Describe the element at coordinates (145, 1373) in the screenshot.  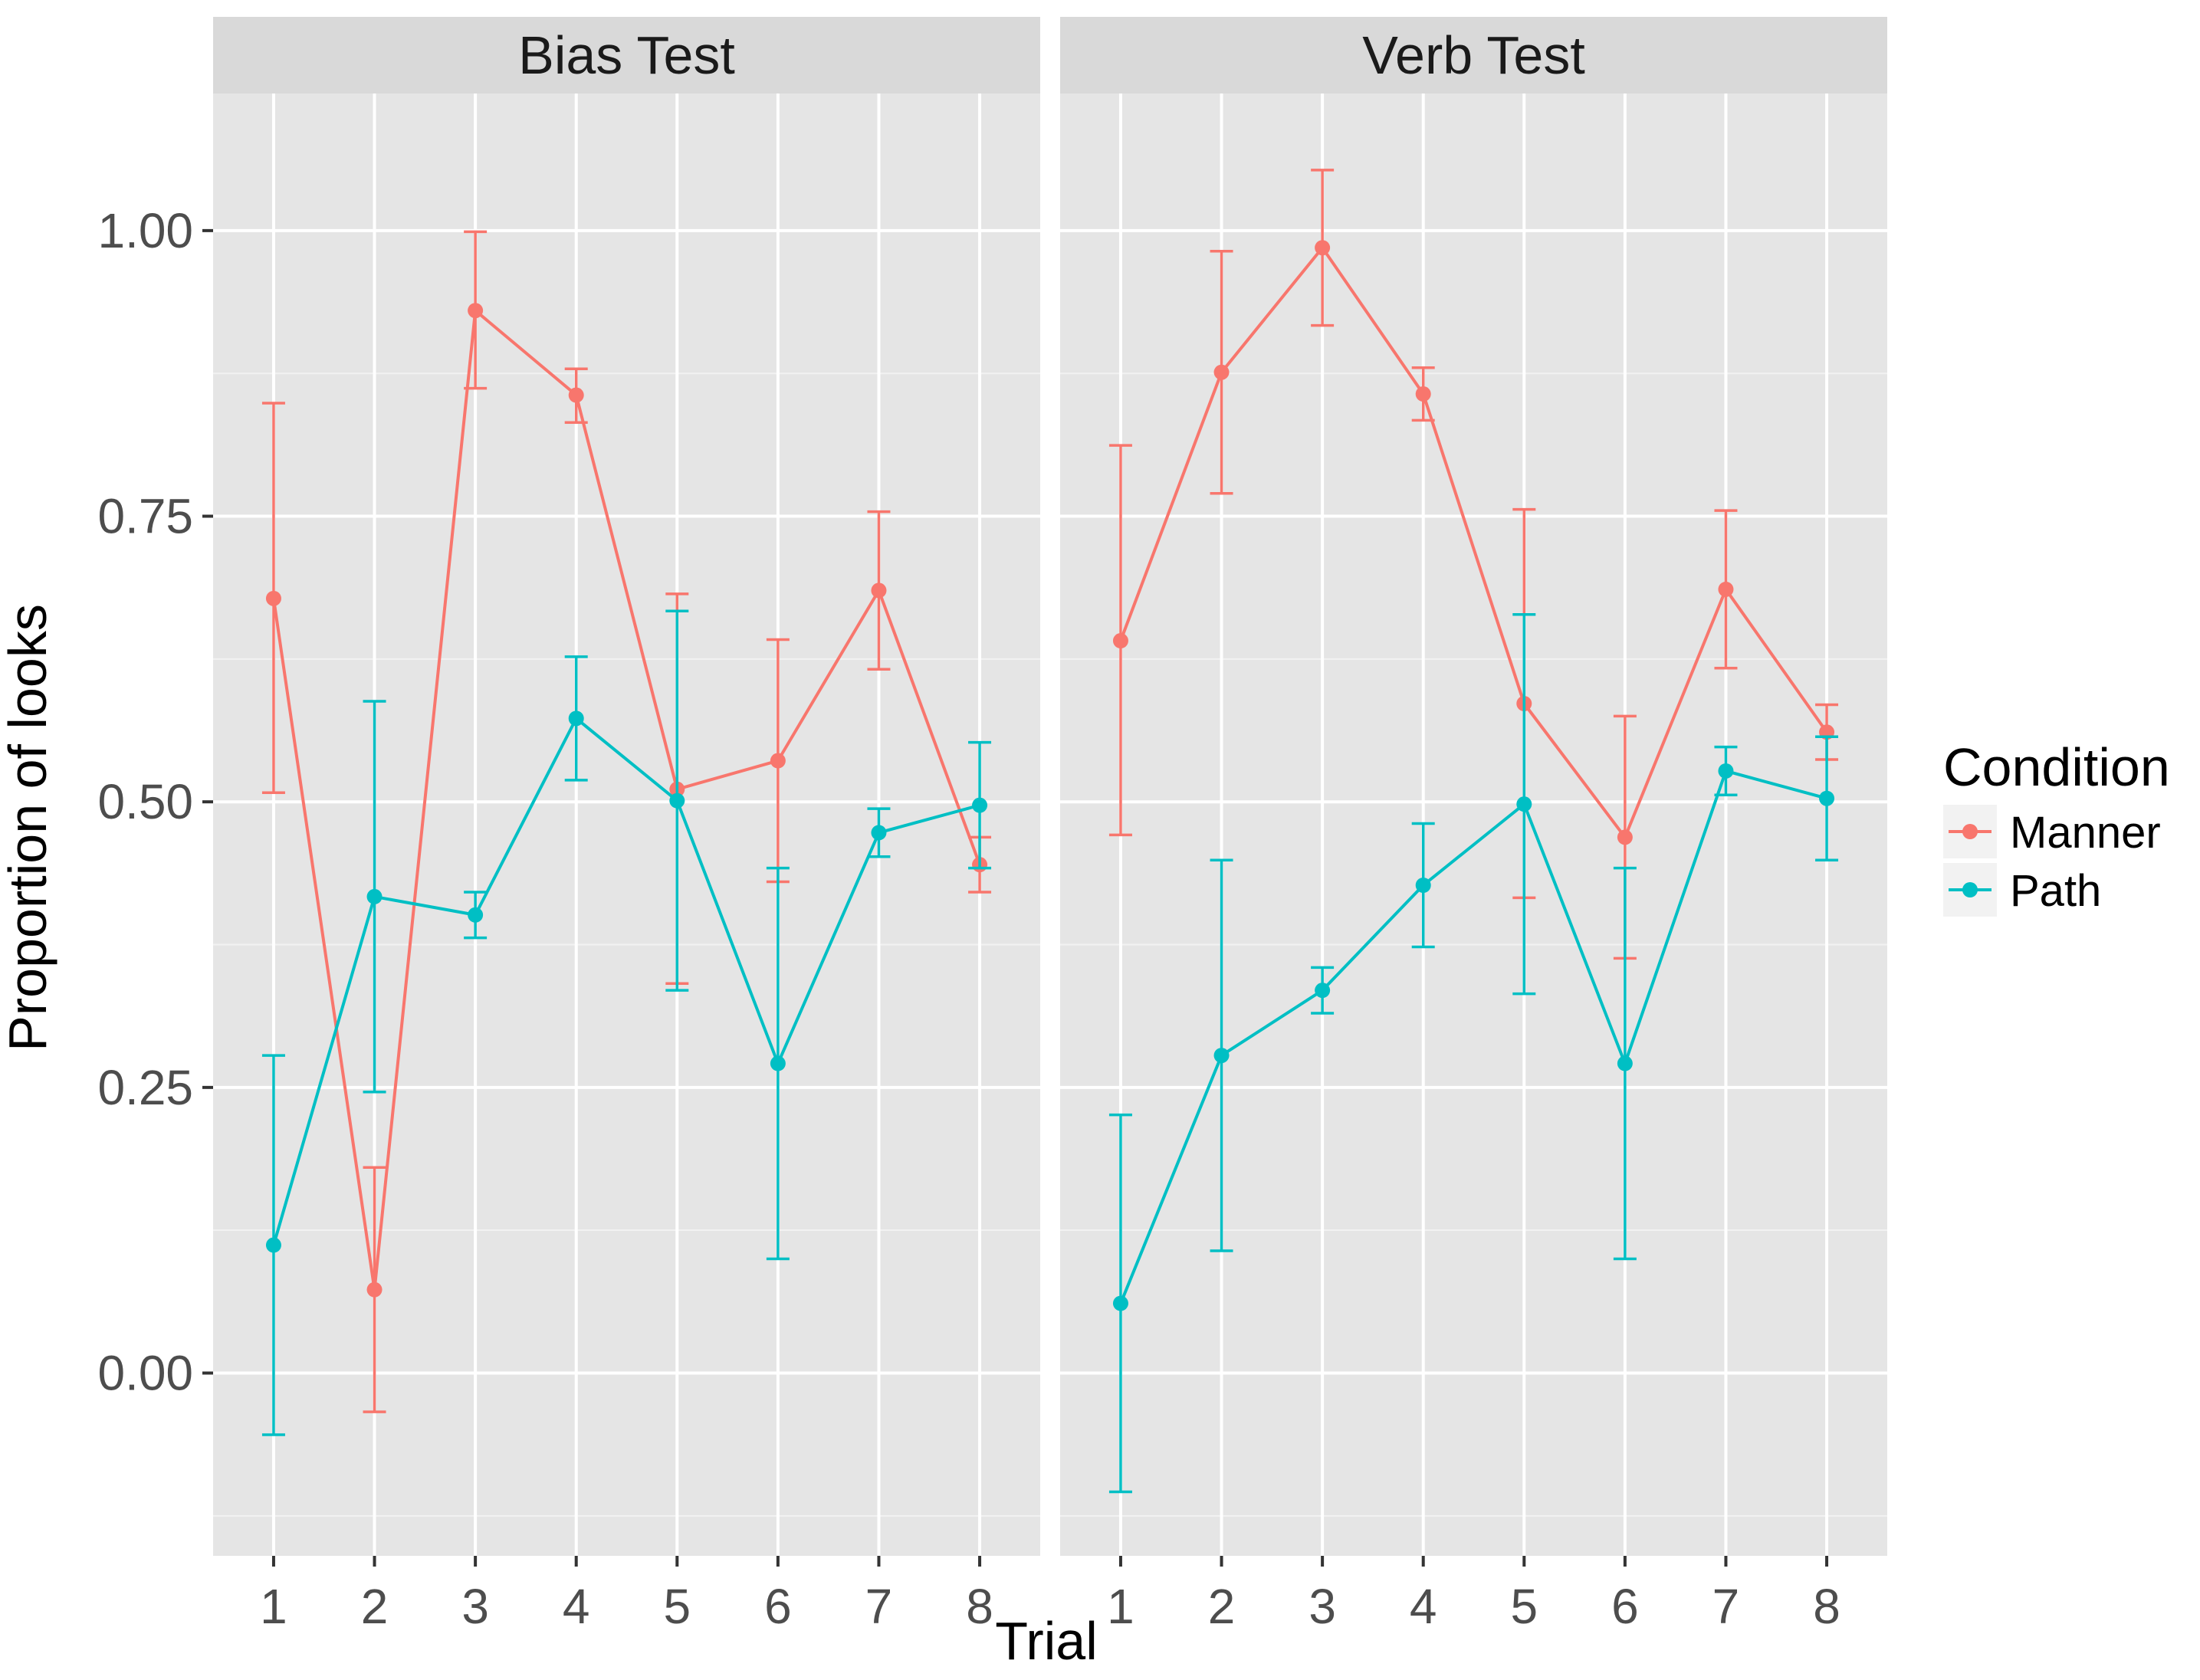
I see `y-tick-label: 0.00` at that location.